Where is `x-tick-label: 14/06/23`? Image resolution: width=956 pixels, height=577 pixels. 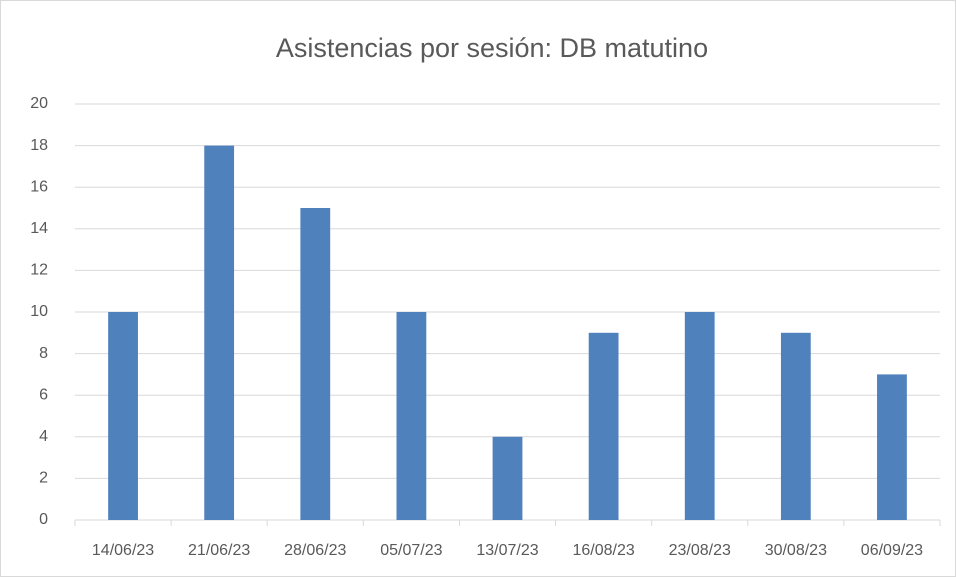 x-tick-label: 14/06/23 is located at coordinates (123, 550).